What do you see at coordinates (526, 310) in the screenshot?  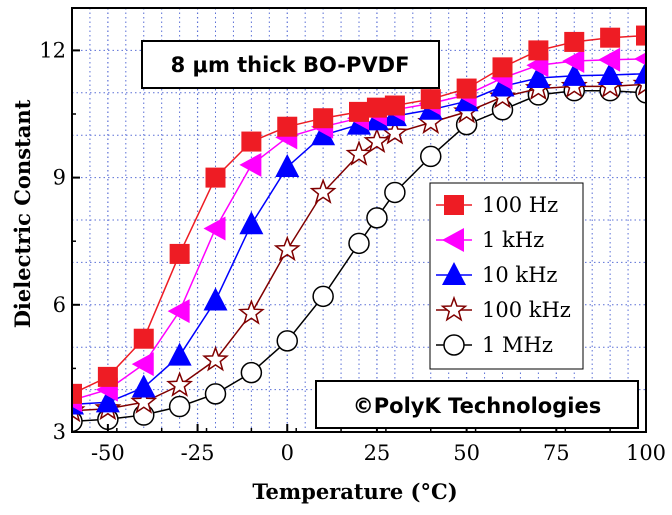 I see `legend-label: 100 kHz` at bounding box center [526, 310].